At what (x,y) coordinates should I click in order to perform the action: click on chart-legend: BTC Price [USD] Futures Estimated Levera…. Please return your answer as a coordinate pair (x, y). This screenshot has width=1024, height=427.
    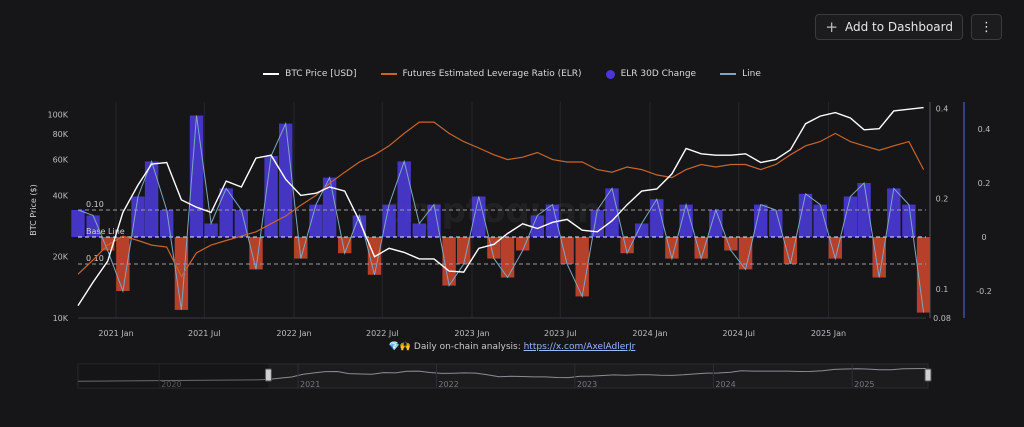
    Looking at the image, I should click on (512, 74).